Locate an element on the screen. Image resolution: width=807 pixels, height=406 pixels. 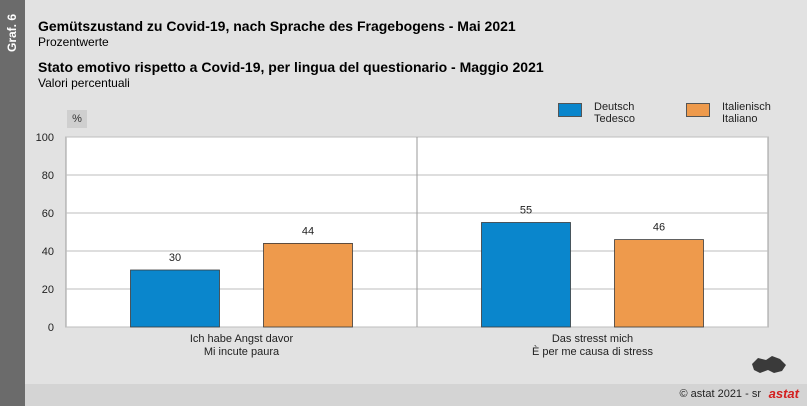
legend-item-deutsch: Deutsch Tedesco is located at coordinates (596, 113).